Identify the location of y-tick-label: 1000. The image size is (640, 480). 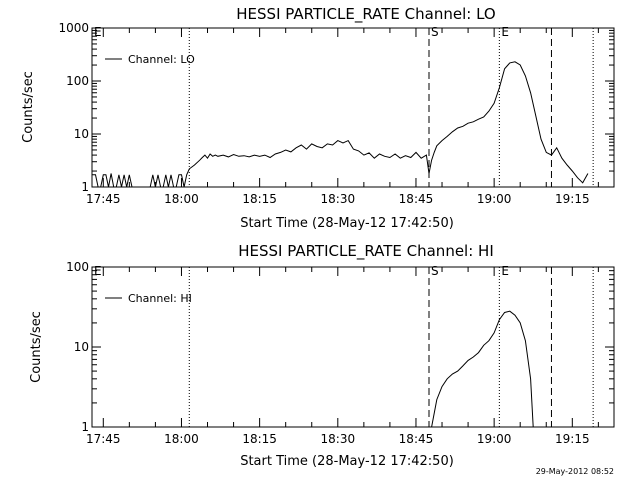
(73, 28).